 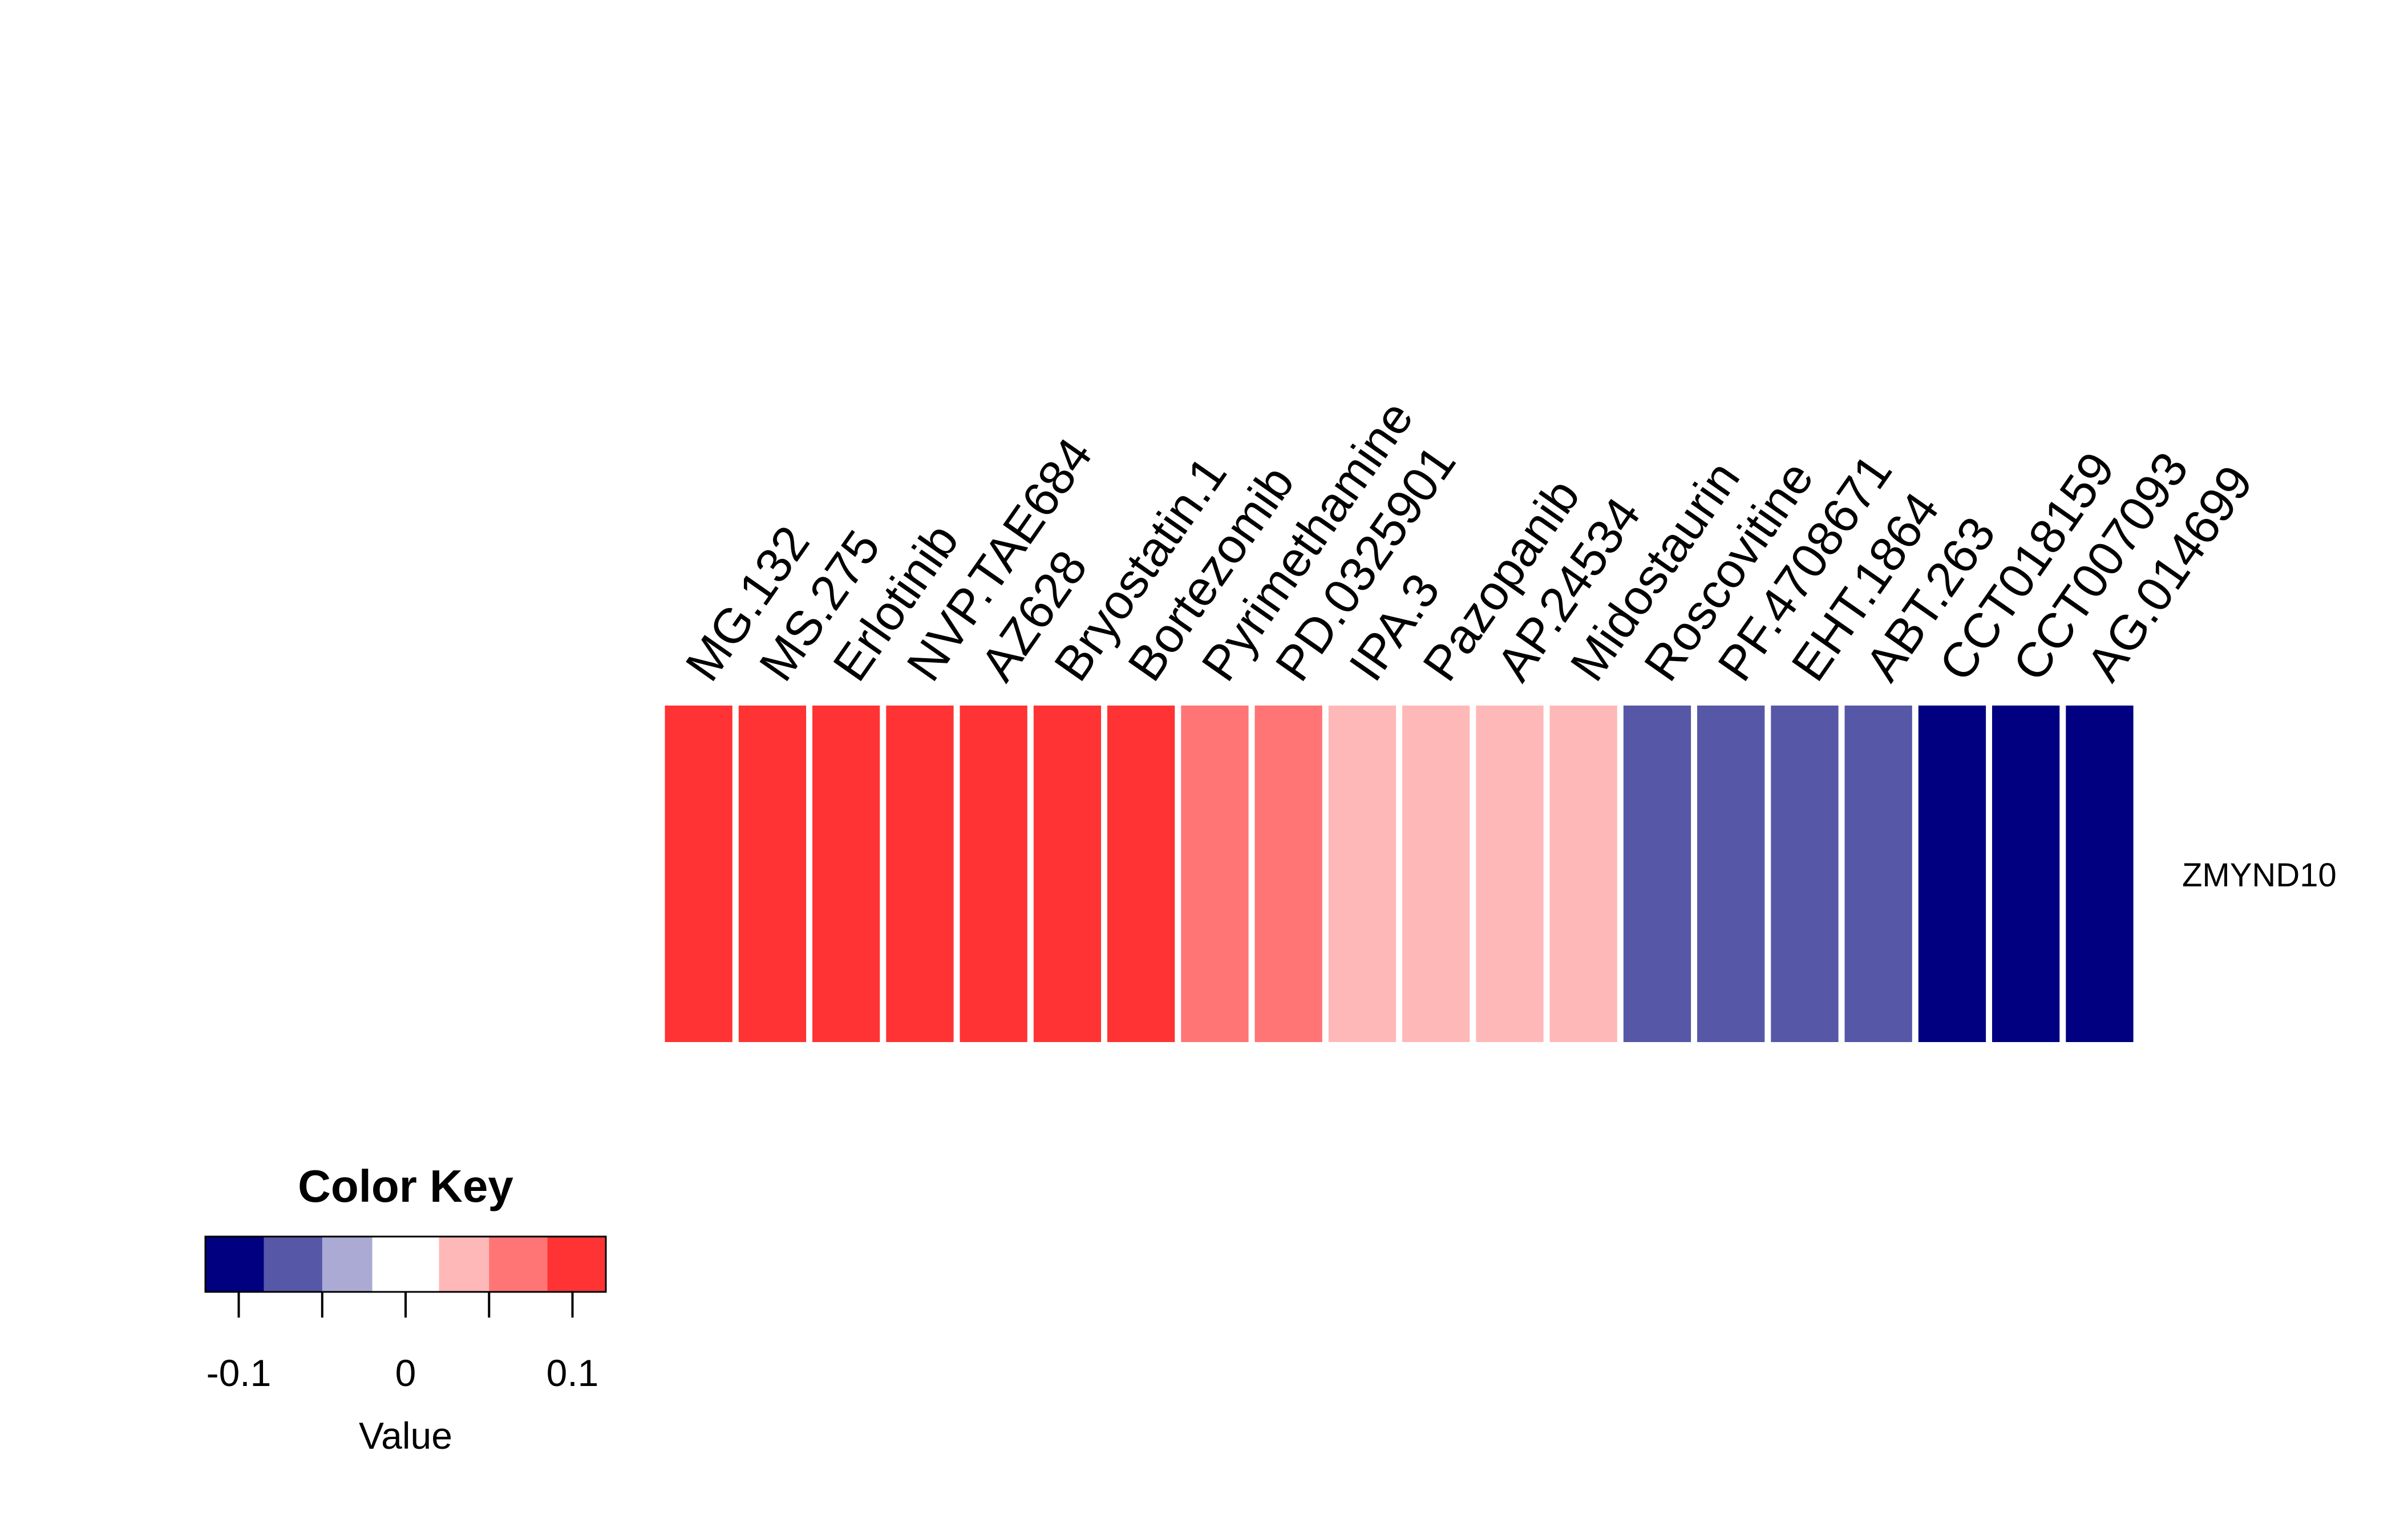 I want to click on heatmap-cells, so click(x=1399, y=874).